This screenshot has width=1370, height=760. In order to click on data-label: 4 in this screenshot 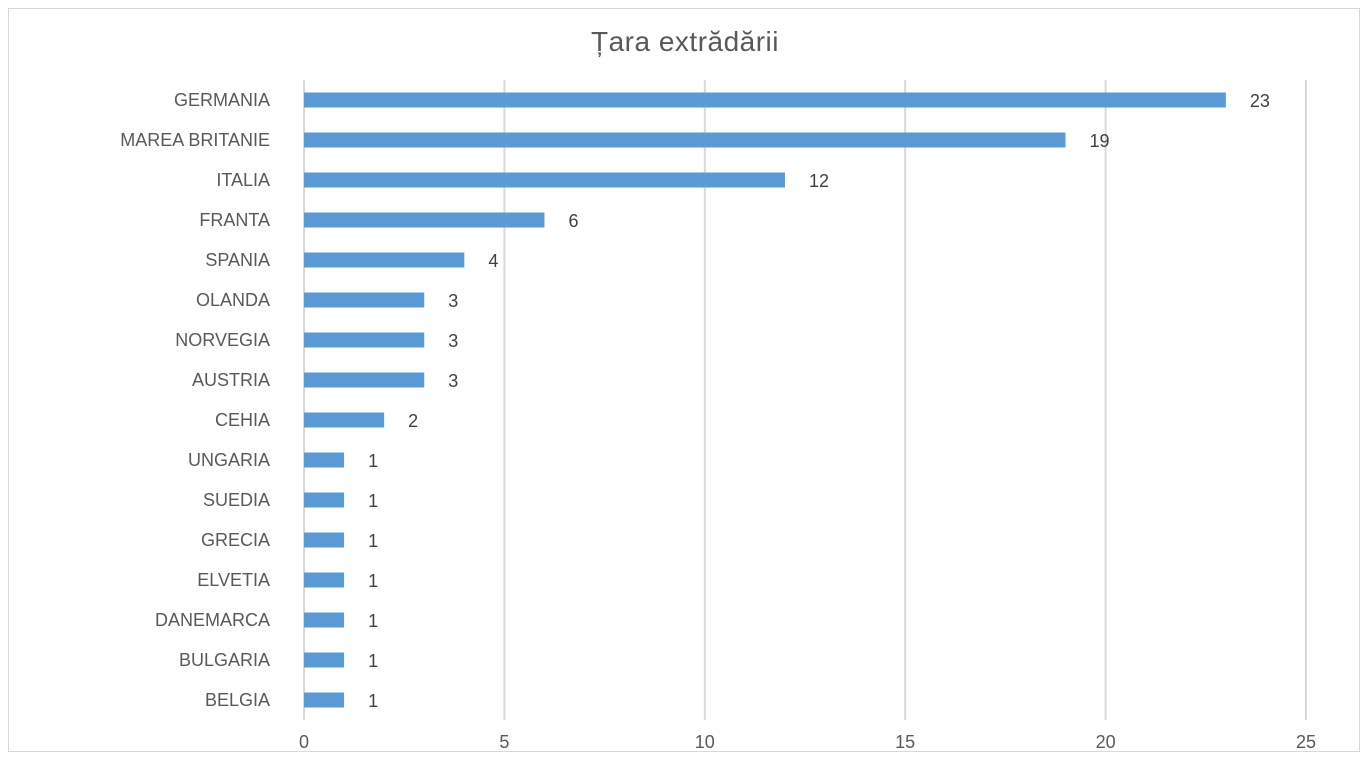, I will do `click(493, 261)`.